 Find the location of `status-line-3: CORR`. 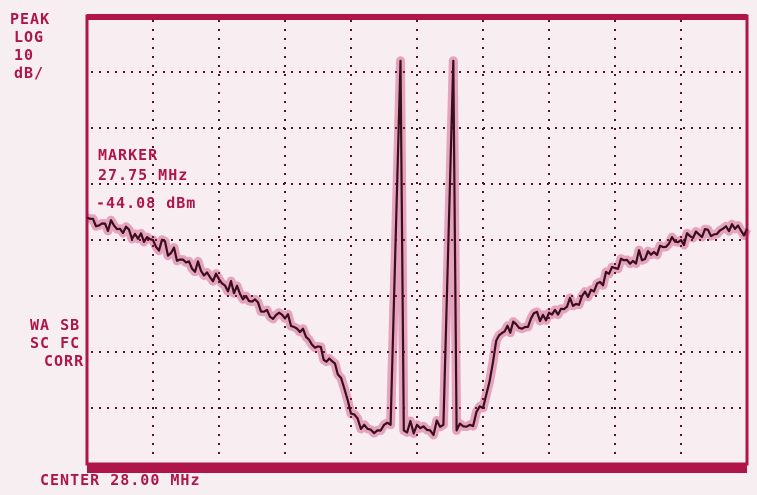

status-line-3: CORR is located at coordinates (64, 361).